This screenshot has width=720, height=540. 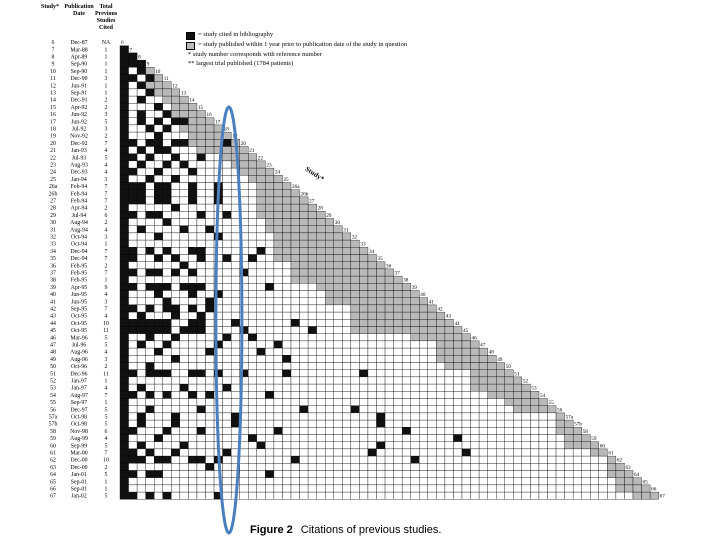 What do you see at coordinates (345, 530) in the screenshot?
I see `figure-caption: Figure 2 Citations of previous studies.` at bounding box center [345, 530].